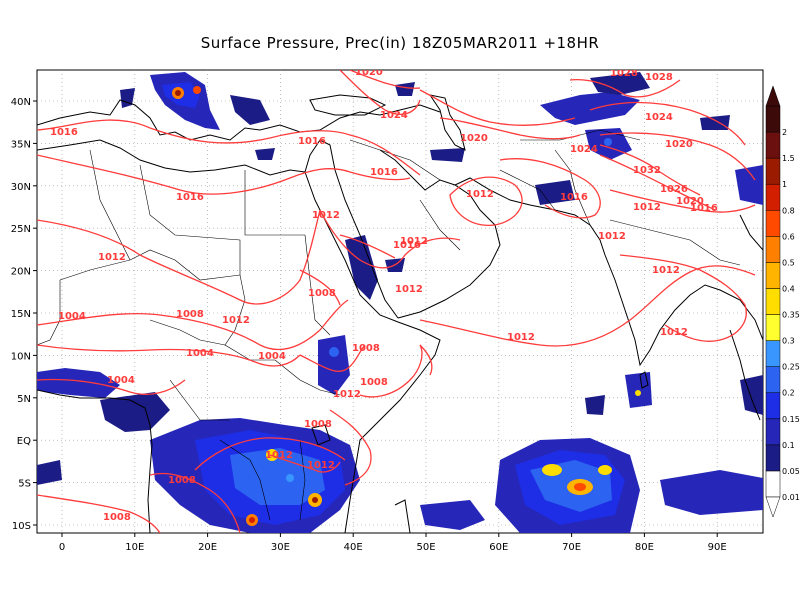 The height and width of the screenshot is (600, 800). I want to click on isobar-label: 1028, so click(659, 77).